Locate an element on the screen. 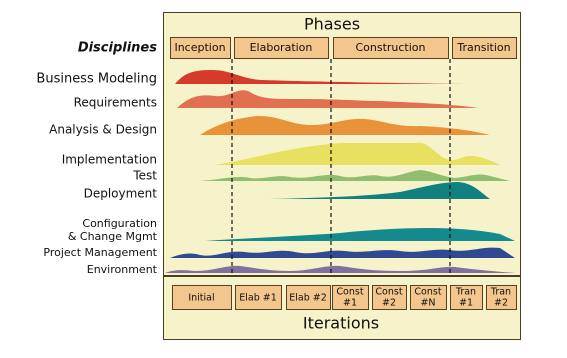  iteration-label: Initial is located at coordinates (201, 298).